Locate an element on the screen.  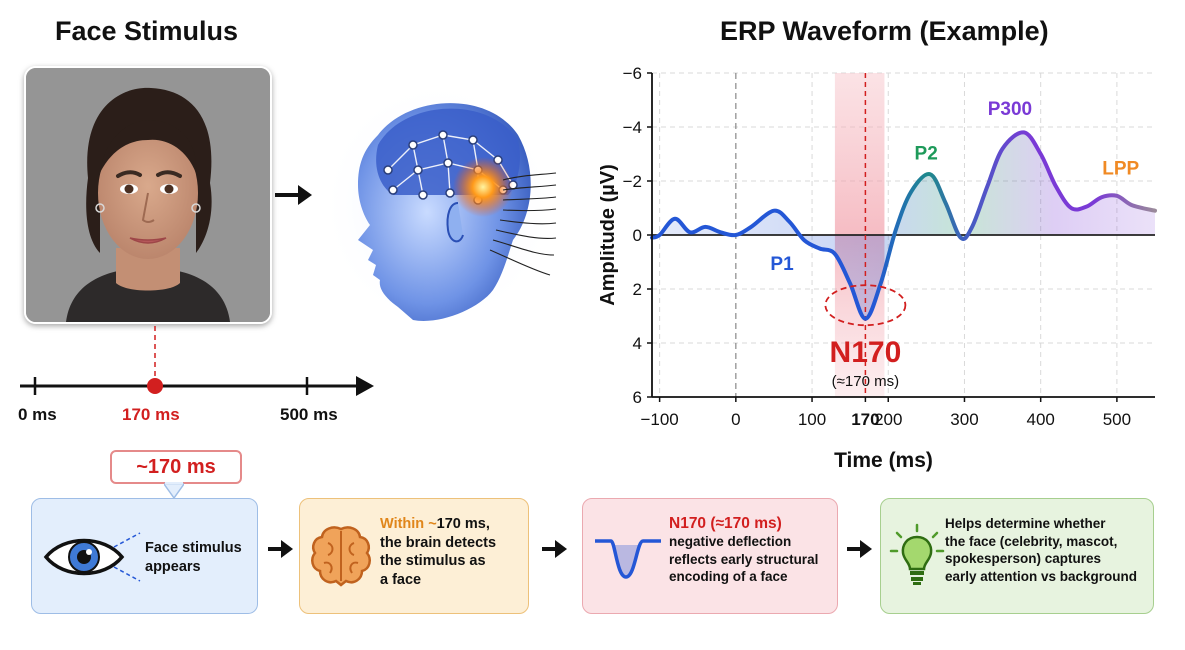
y-axis-label: Amplitude (µV) is located at coordinates (609, 235).